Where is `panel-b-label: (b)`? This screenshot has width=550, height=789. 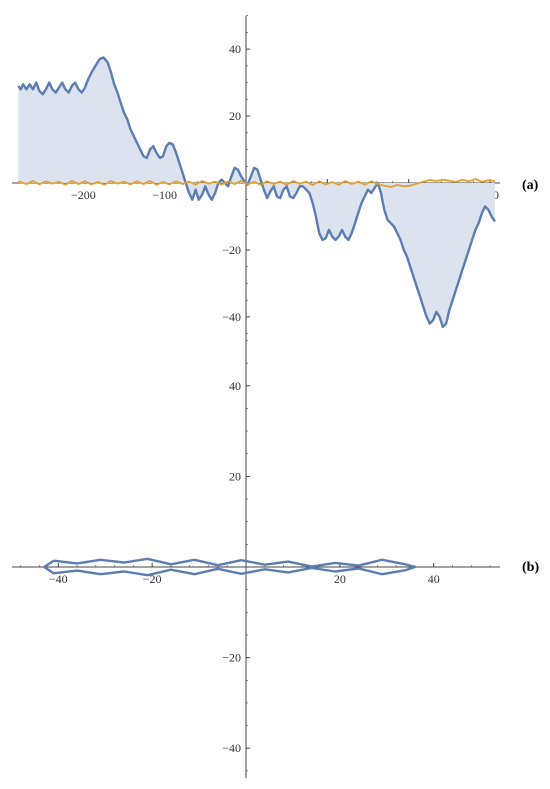
panel-b-label: (b) is located at coordinates (530, 567).